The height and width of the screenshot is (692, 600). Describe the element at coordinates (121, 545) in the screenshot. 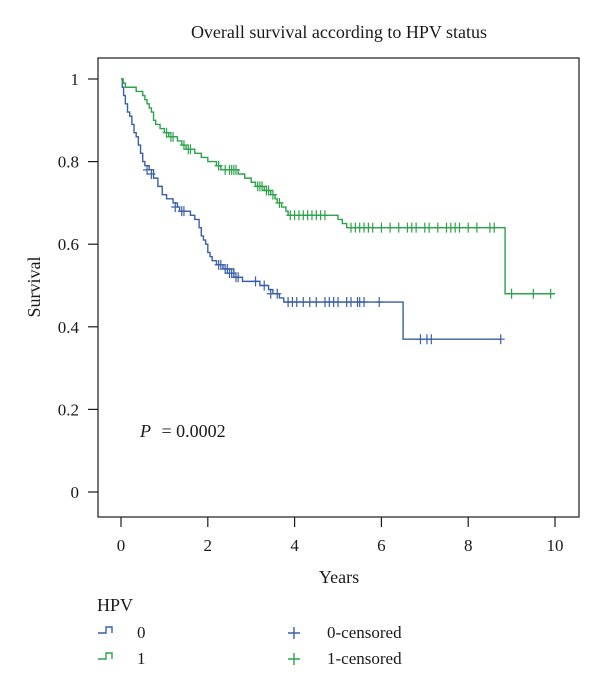

I see `x-tick-label: 0` at that location.